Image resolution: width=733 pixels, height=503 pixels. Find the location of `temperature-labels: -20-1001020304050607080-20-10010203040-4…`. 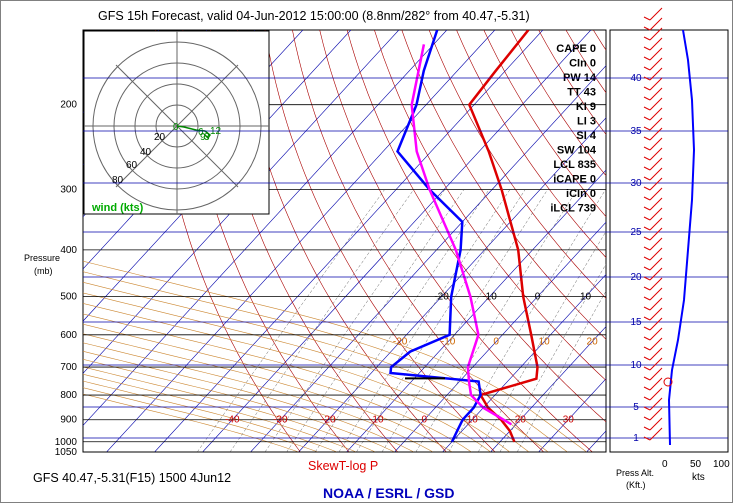

temperature-labels: -20-1001020304050607080-20-10010203040-4… is located at coordinates (412, 359).